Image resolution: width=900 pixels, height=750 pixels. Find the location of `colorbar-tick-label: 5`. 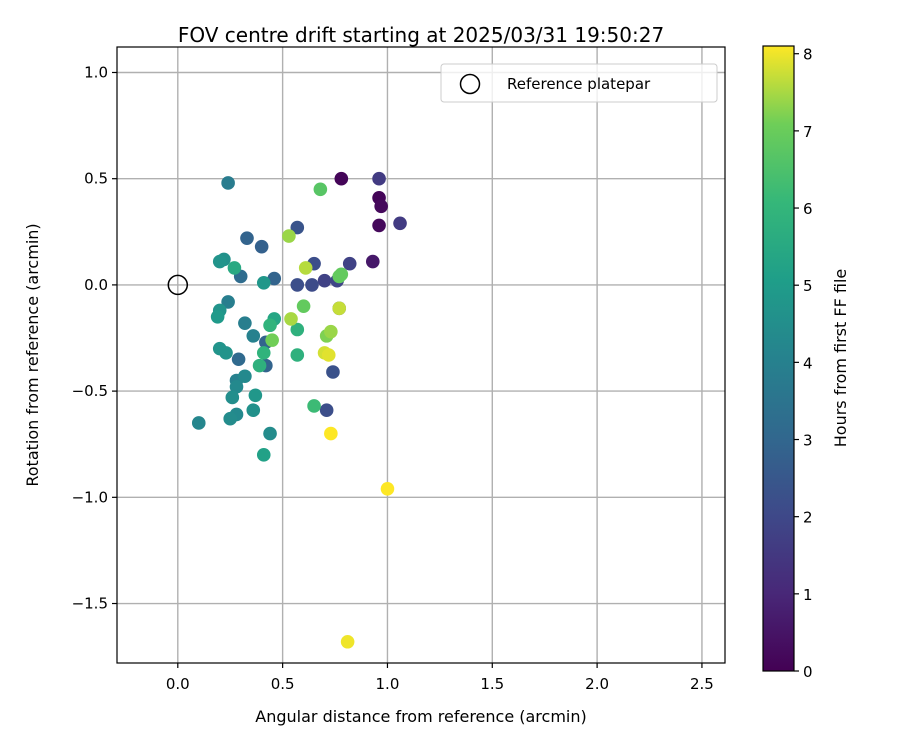

colorbar-tick-label: 5 is located at coordinates (808, 286).